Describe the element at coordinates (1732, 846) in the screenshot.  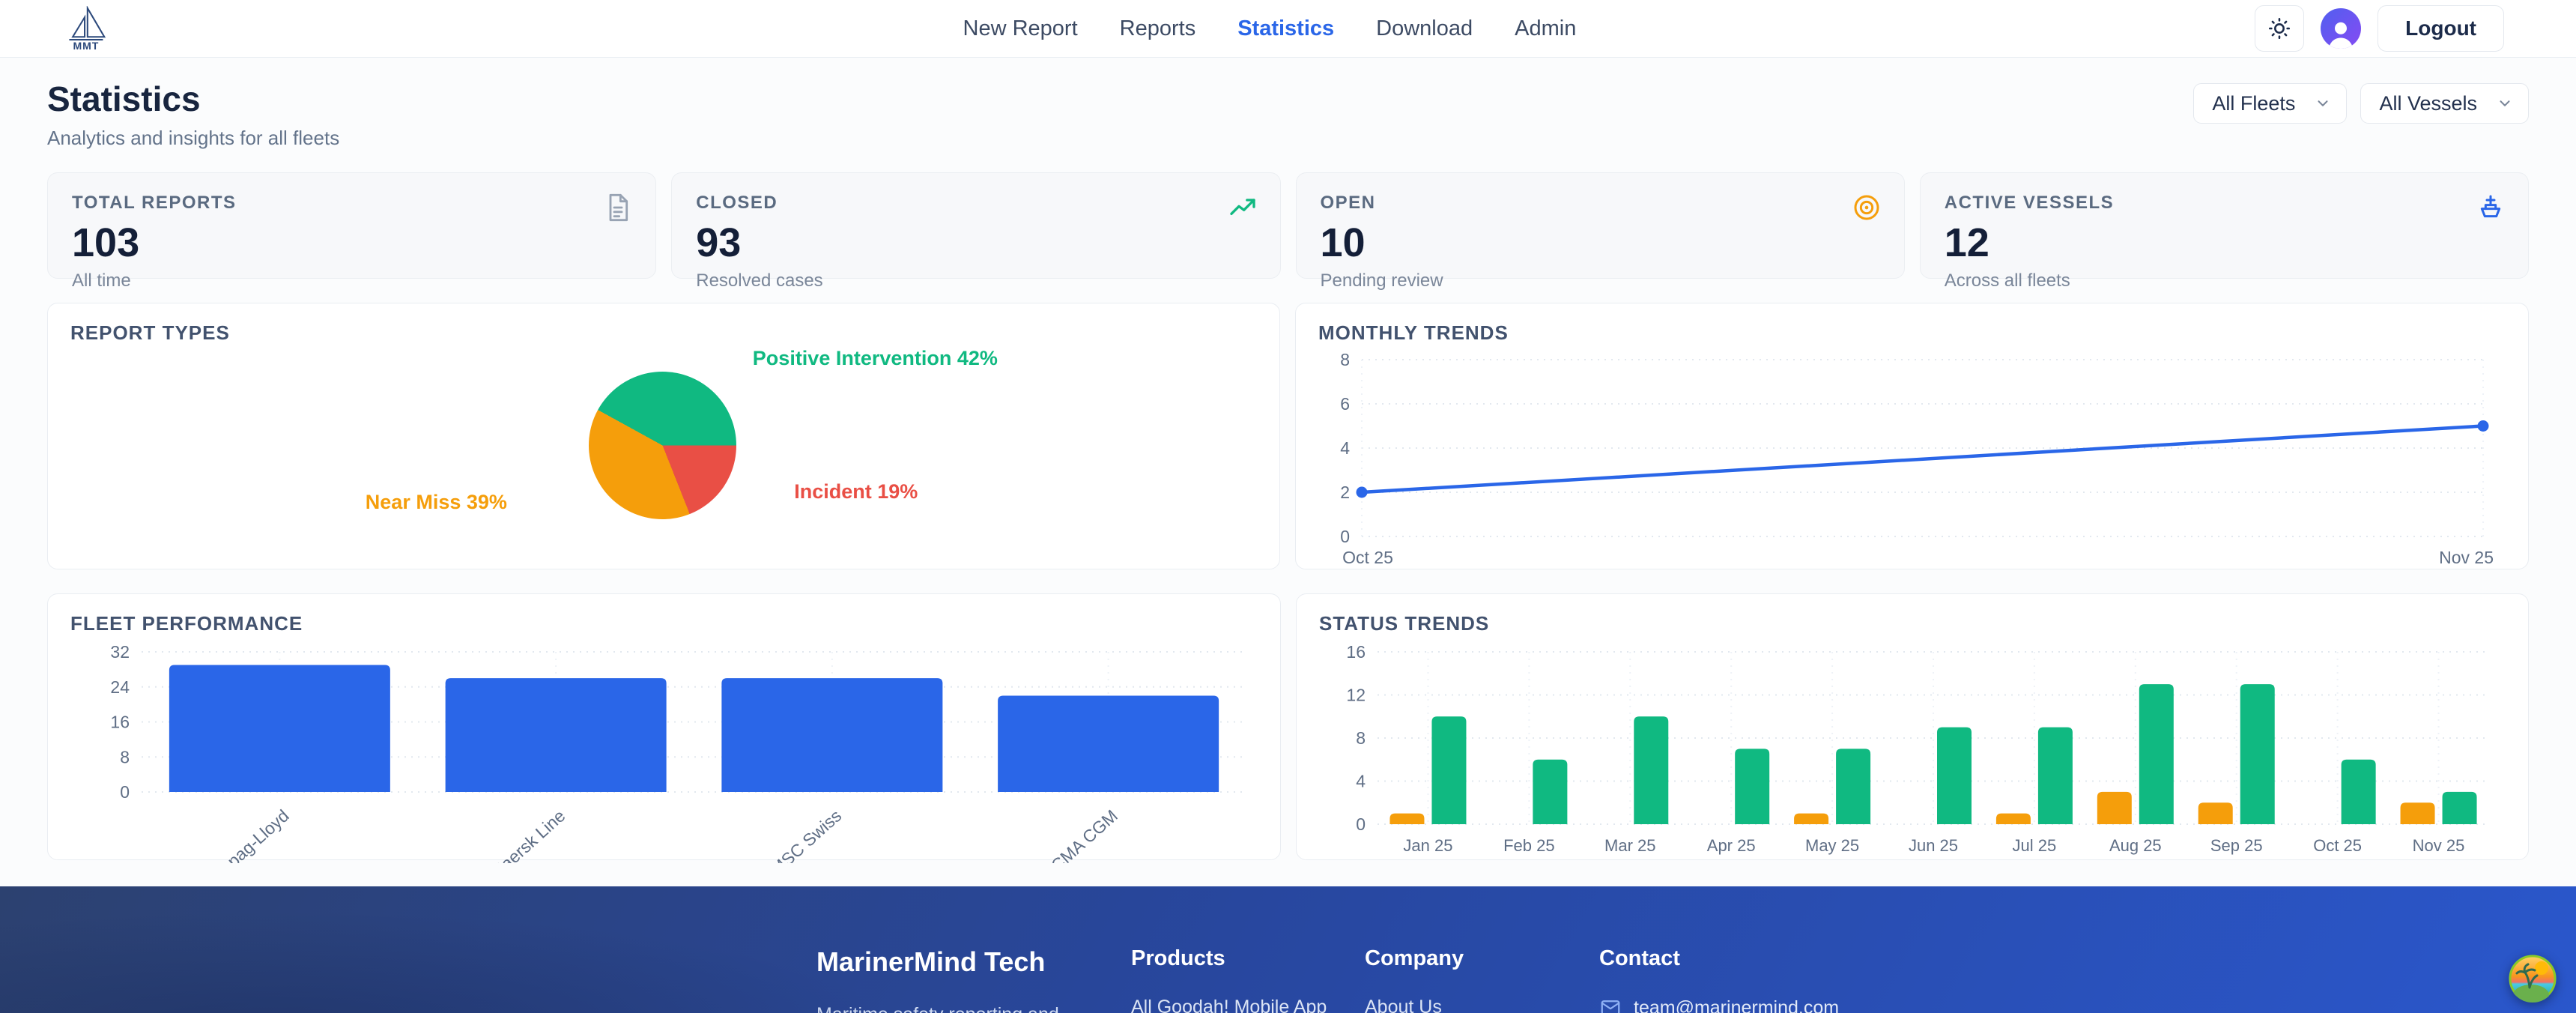
I see `svg-text: Apr 25` at that location.